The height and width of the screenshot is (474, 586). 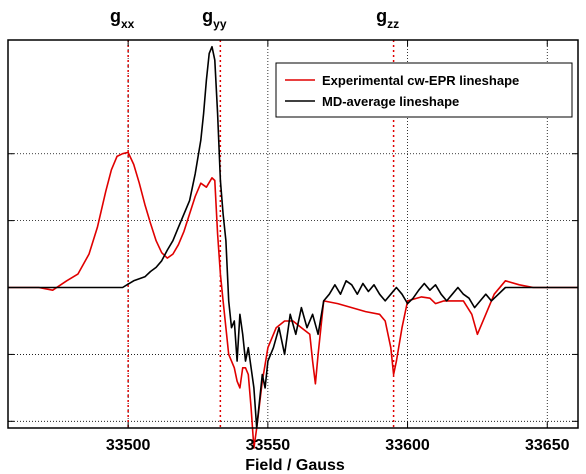 I want to click on legend-label-experimental: Experimental cw-EPR lineshape, so click(x=420, y=80).